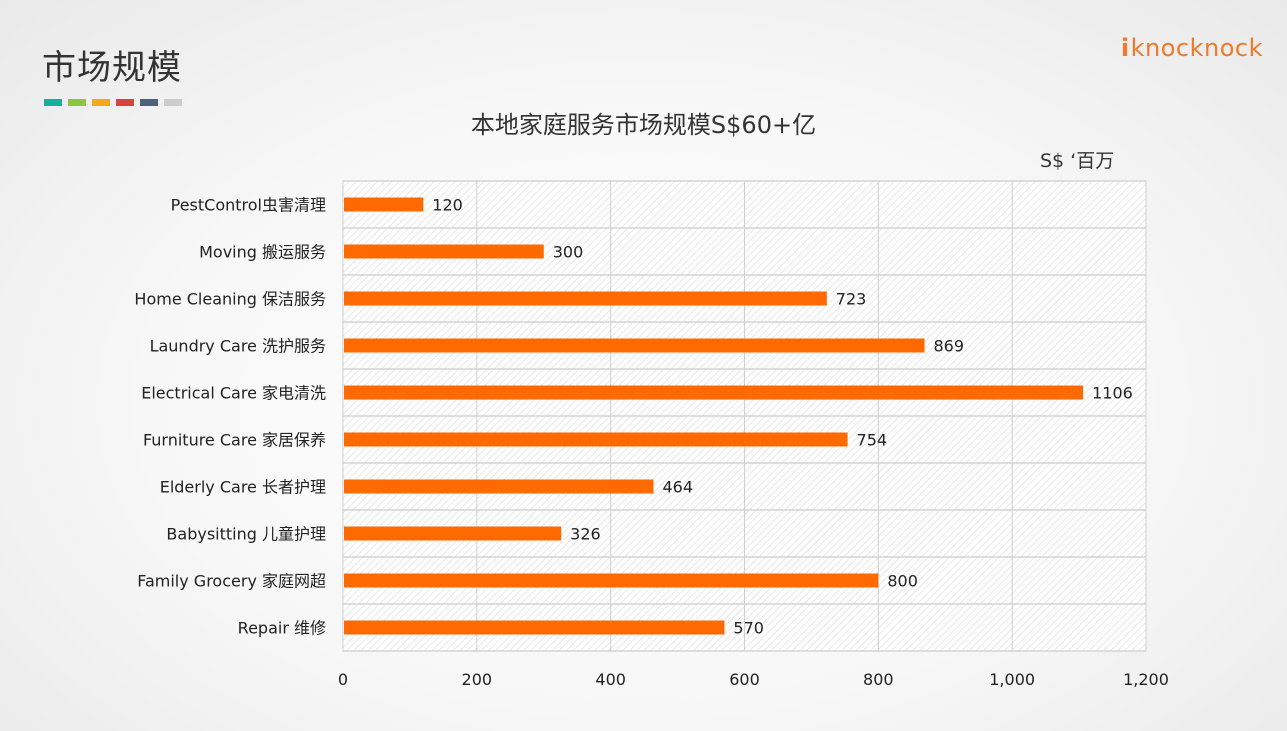 This screenshot has width=1287, height=731. What do you see at coordinates (477, 679) in the screenshot?
I see `x-tick-label: 200` at bounding box center [477, 679].